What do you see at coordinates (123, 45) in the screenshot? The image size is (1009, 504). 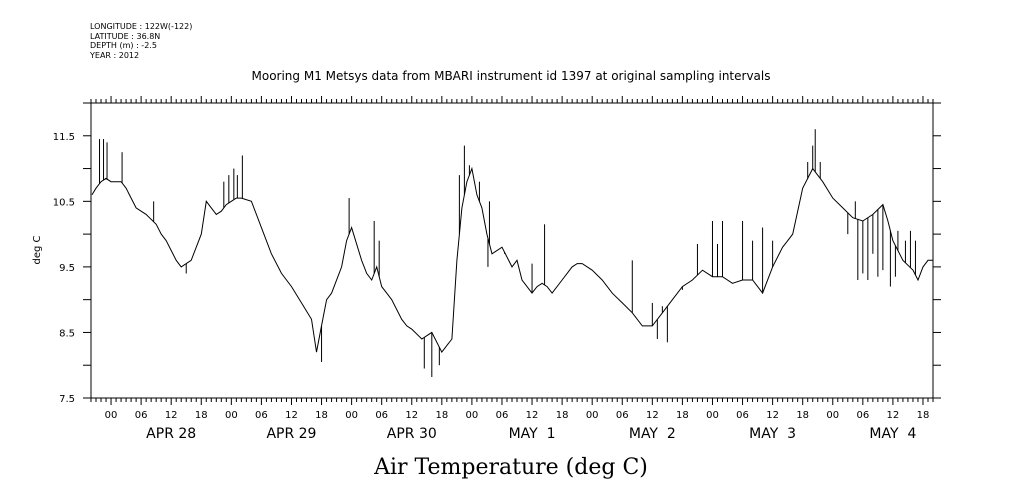 I see `depth-text: DEPTH (m) : -2.5` at bounding box center [123, 45].